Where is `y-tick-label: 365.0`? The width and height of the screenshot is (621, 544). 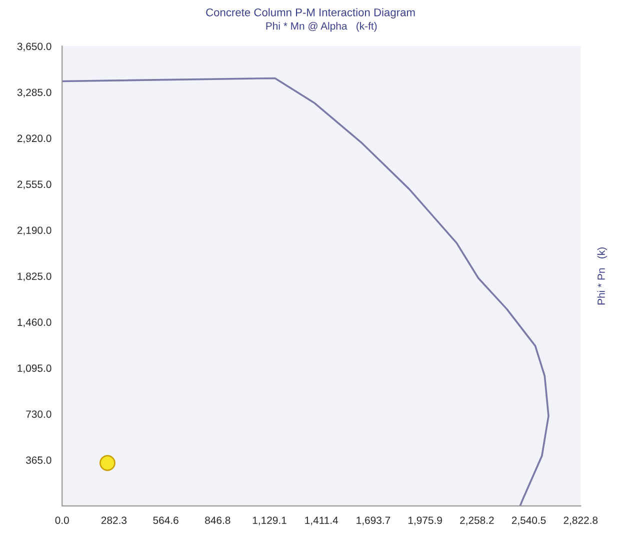
y-tick-label: 365.0 is located at coordinates (39, 460).